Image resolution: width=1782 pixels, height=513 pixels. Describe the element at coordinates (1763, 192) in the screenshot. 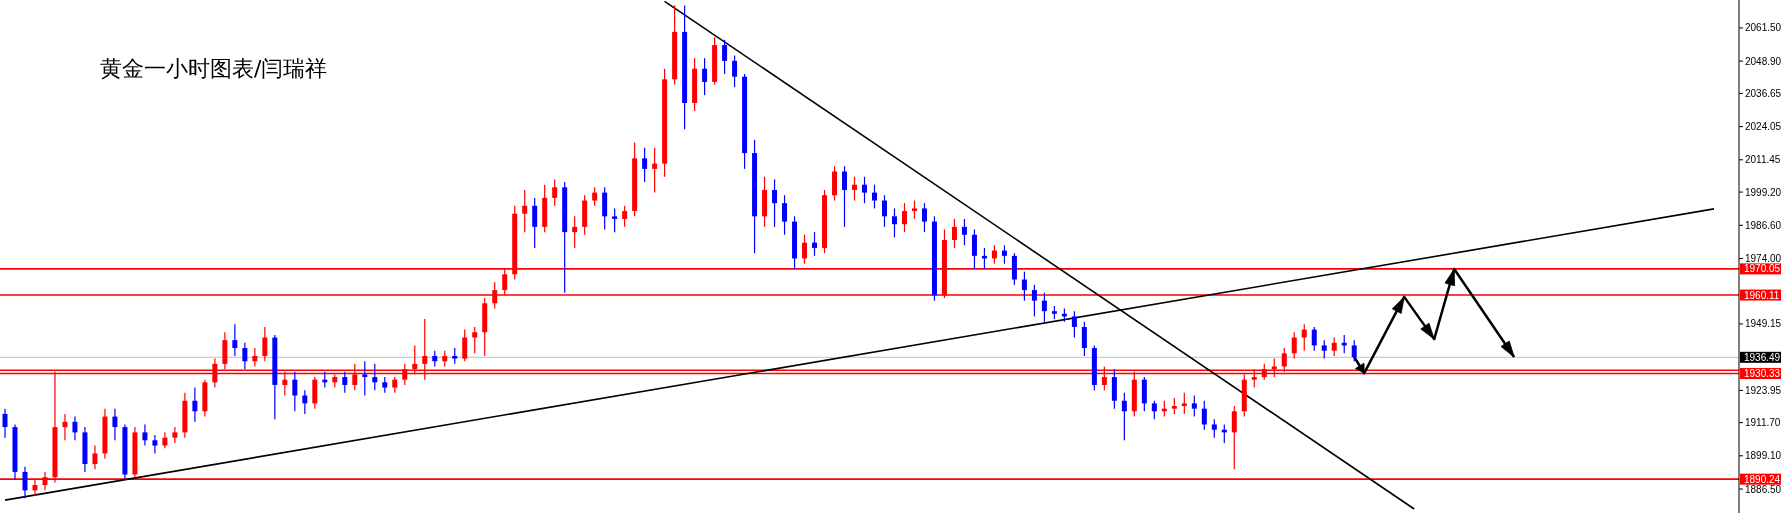

I see `y-tick-label: 1999.20` at that location.